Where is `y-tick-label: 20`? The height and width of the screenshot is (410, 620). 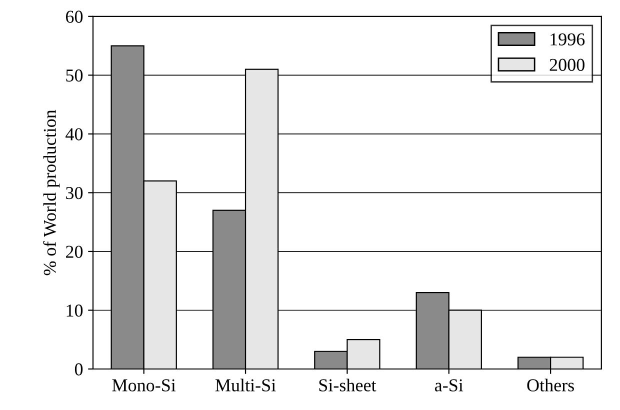 y-tick-label: 20 is located at coordinates (74, 252).